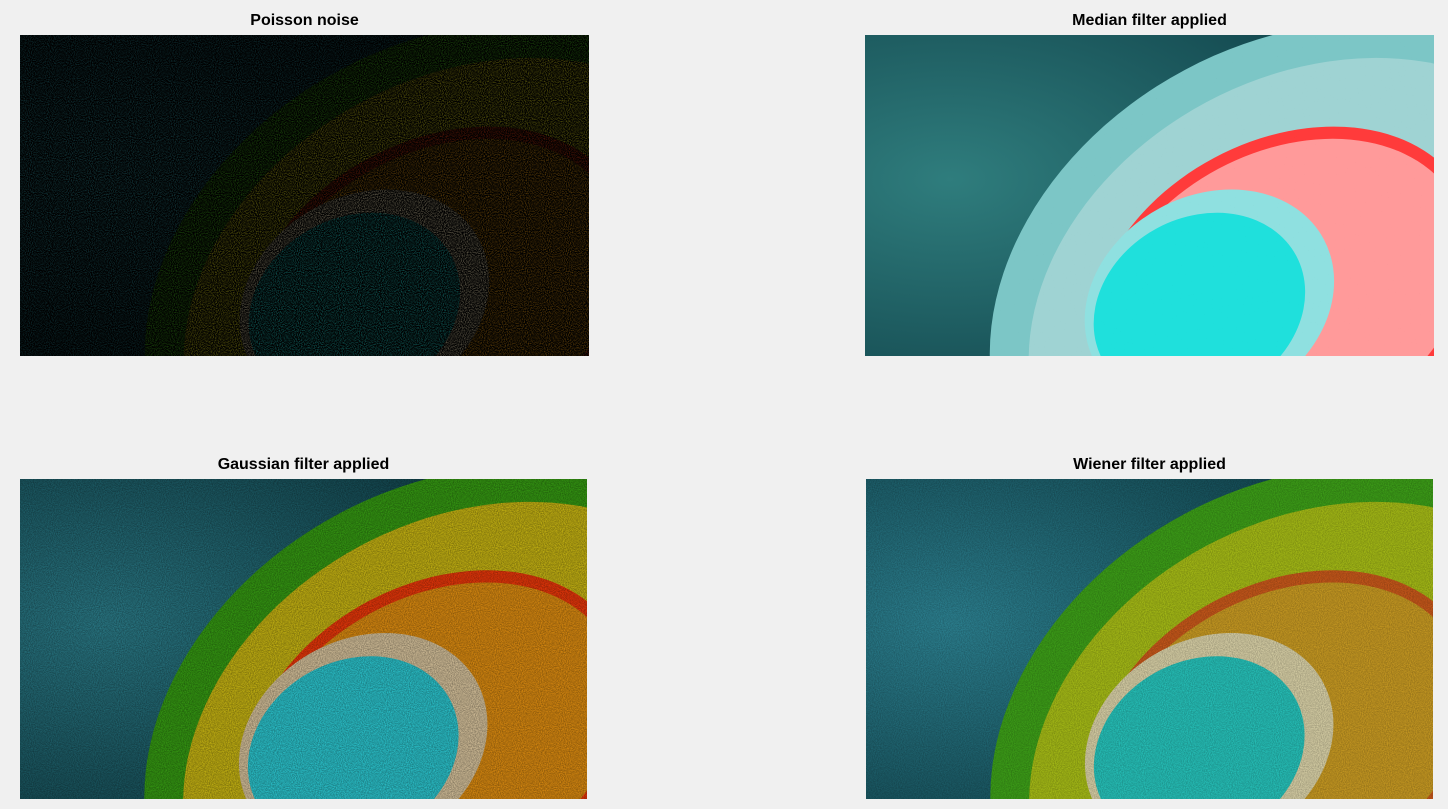  I want to click on subplot-title: Poisson noise, so click(304, 20).